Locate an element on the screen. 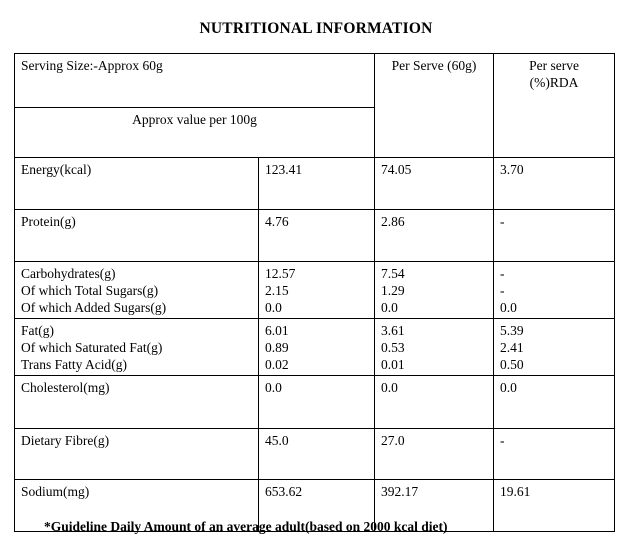 The image size is (632, 554). table-row-sodium: Sodium(mg) 653.62 392.17 19.61 is located at coordinates (315, 505).